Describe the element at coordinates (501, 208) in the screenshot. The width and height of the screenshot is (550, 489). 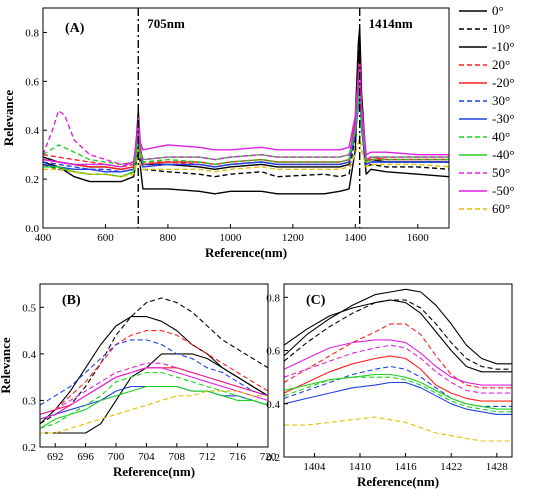
I see `legend-label: 60°` at that location.